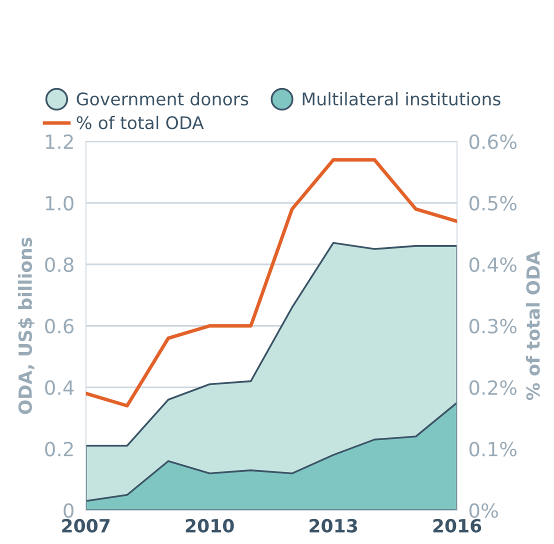  I want to click on y2-tick-label: 0.6%, so click(492, 142).